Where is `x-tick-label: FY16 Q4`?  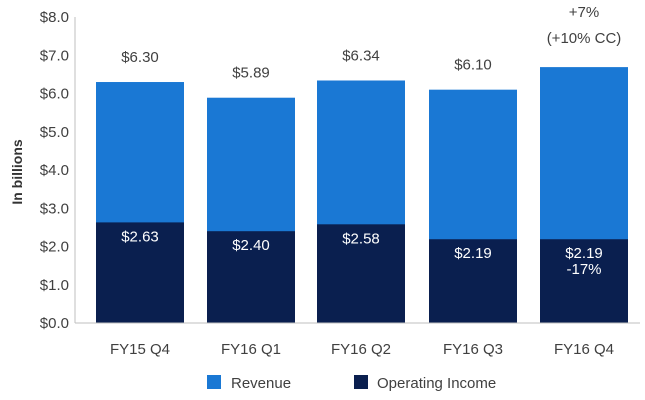 x-tick-label: FY16 Q4 is located at coordinates (584, 349).